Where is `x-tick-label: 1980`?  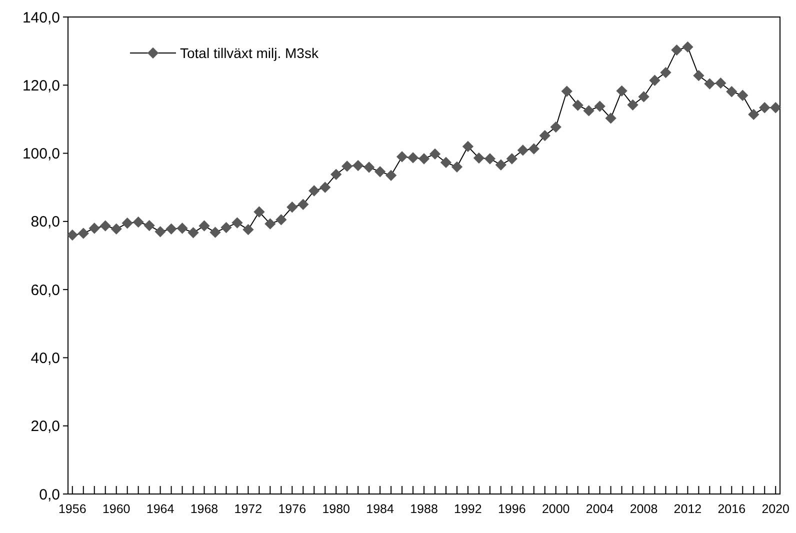 x-tick-label: 1980 is located at coordinates (336, 509).